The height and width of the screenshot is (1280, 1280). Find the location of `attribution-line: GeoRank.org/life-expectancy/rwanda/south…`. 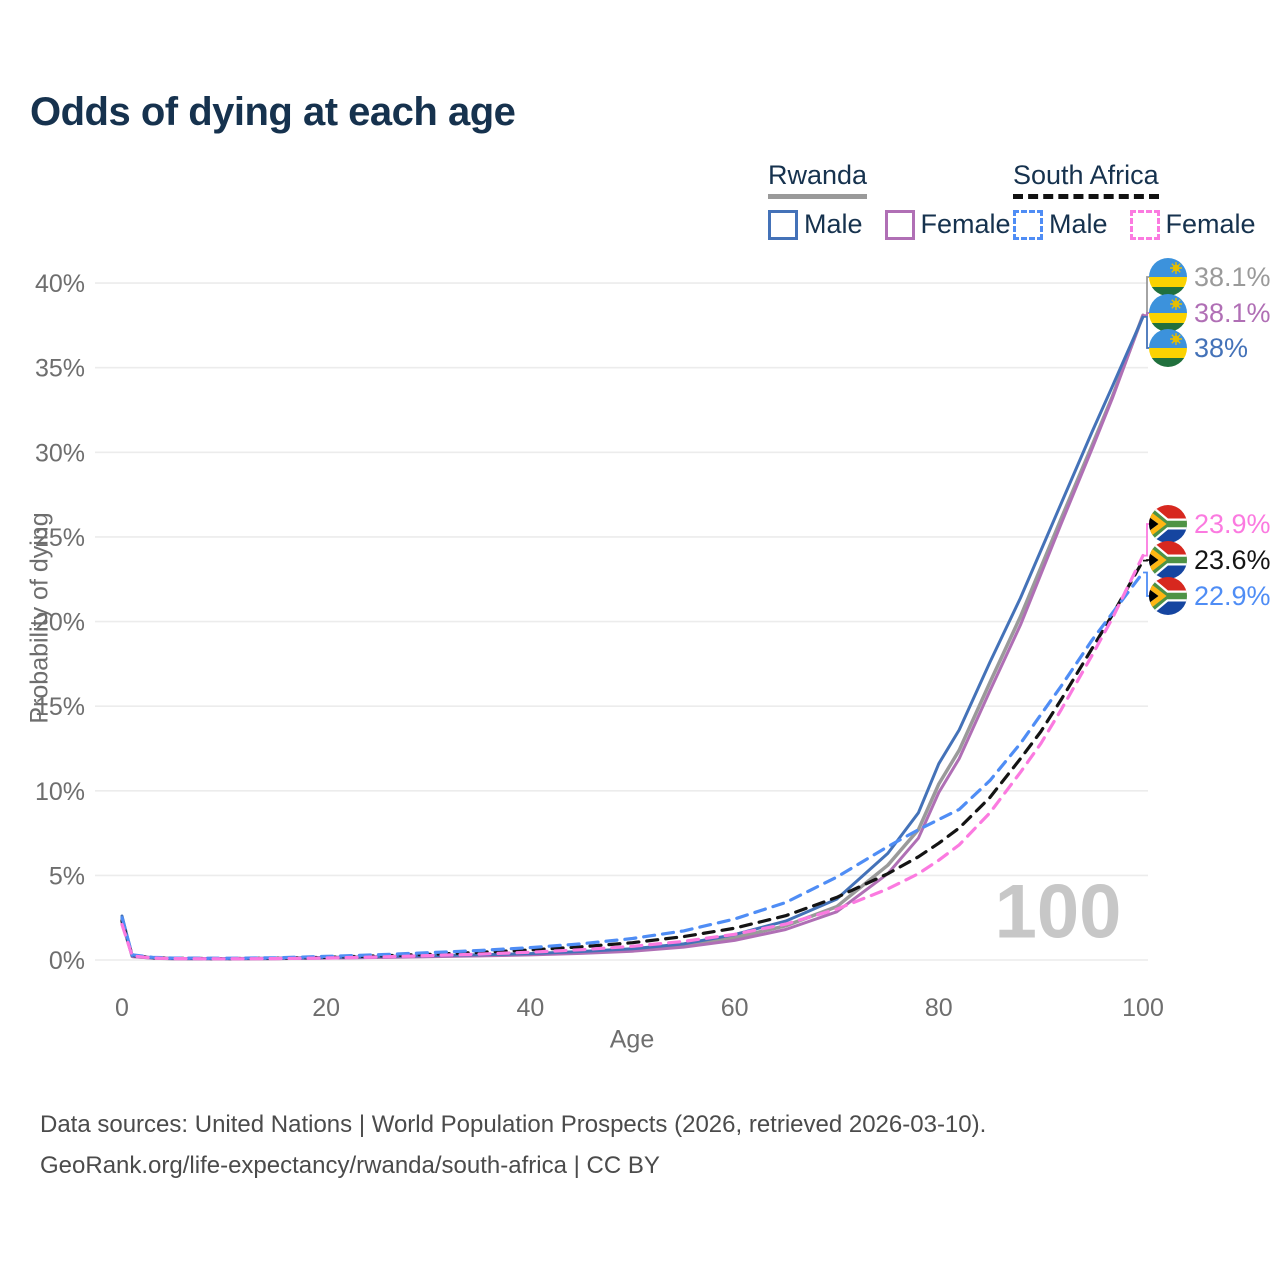

attribution-line: GeoRank.org/life-expectancy/rwanda/south… is located at coordinates (350, 1165).